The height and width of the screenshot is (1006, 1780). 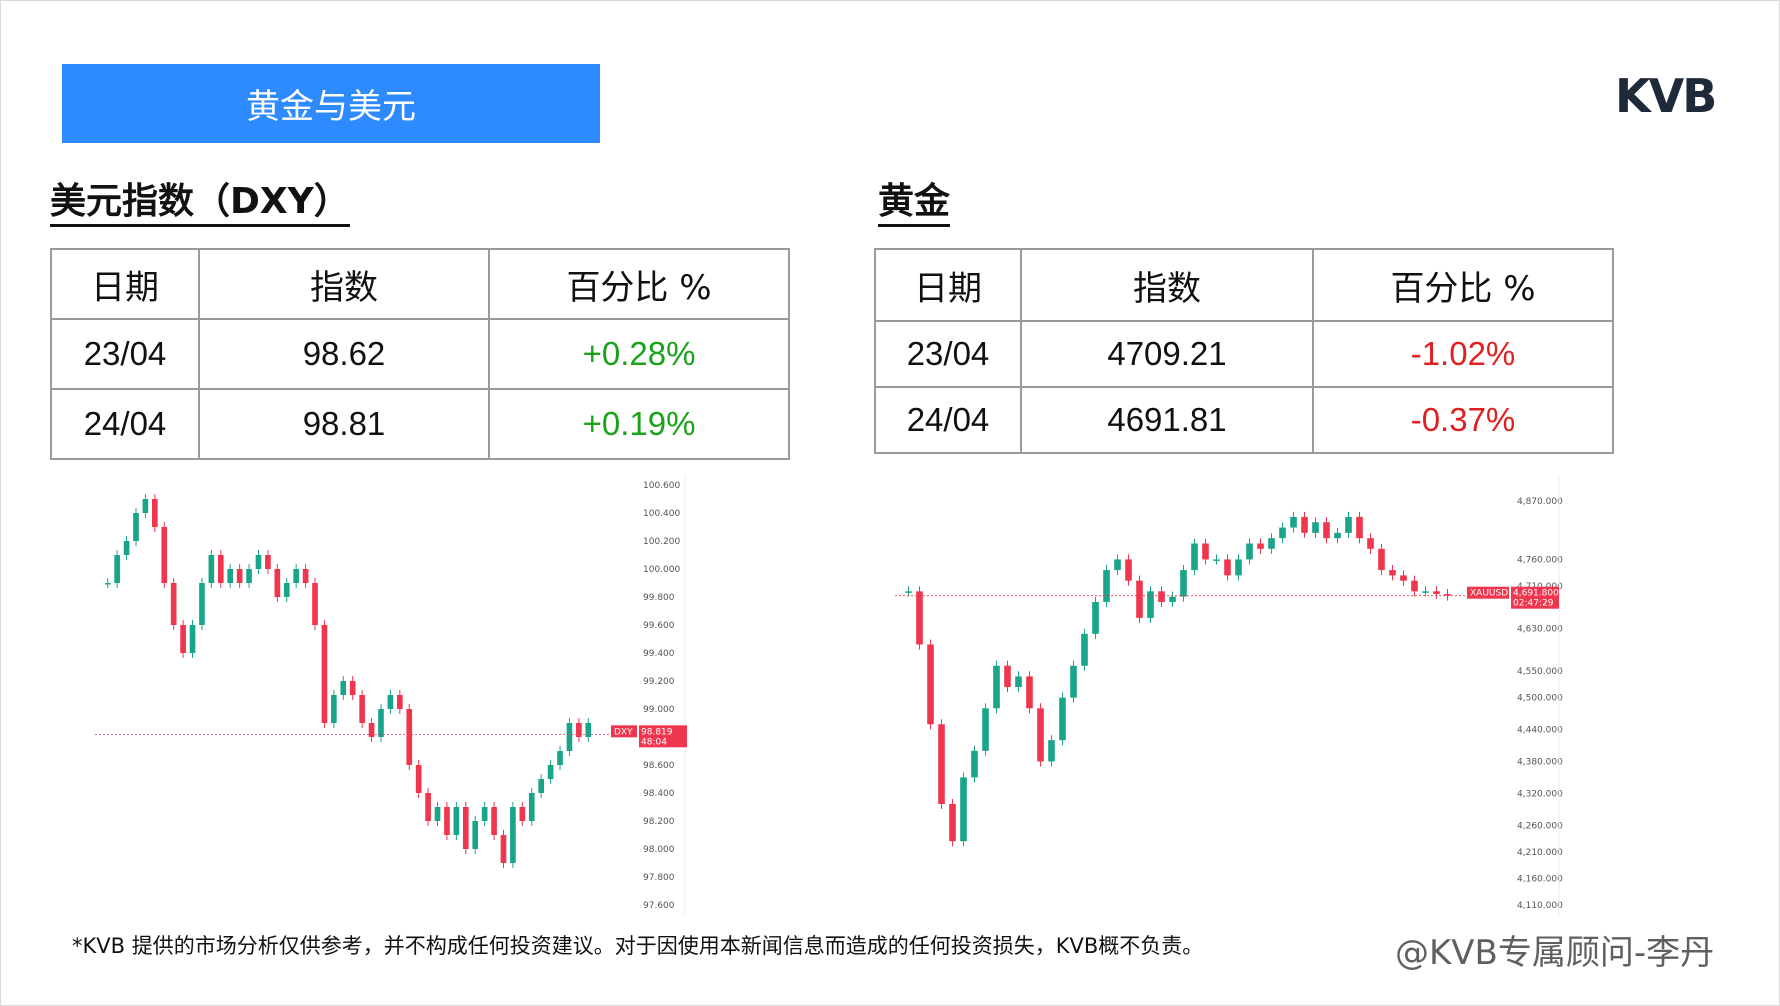 What do you see at coordinates (1167, 354) in the screenshot?
I see `row-value: 4709.21` at bounding box center [1167, 354].